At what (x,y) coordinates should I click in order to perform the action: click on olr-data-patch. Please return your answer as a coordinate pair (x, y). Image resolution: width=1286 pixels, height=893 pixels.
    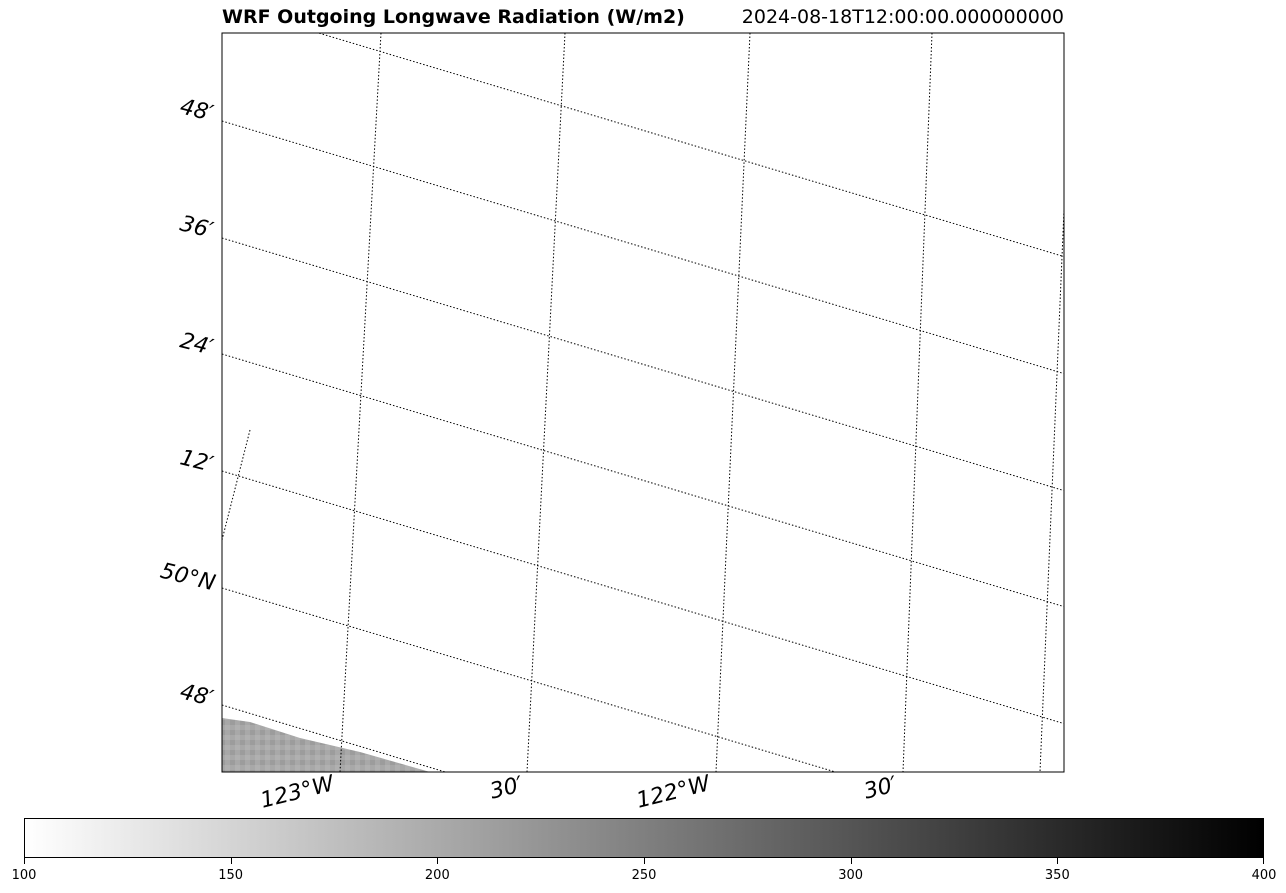
    Looking at the image, I should click on (326, 745).